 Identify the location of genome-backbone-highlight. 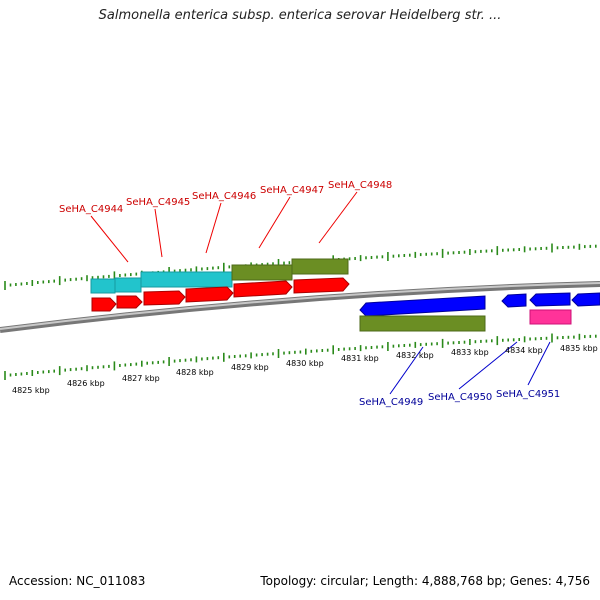
(300, 306).